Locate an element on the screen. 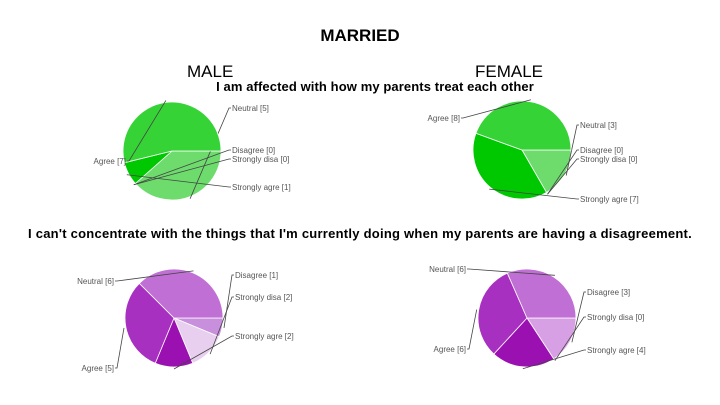 The height and width of the screenshot is (405, 720). male-label: MALE is located at coordinates (210, 71).